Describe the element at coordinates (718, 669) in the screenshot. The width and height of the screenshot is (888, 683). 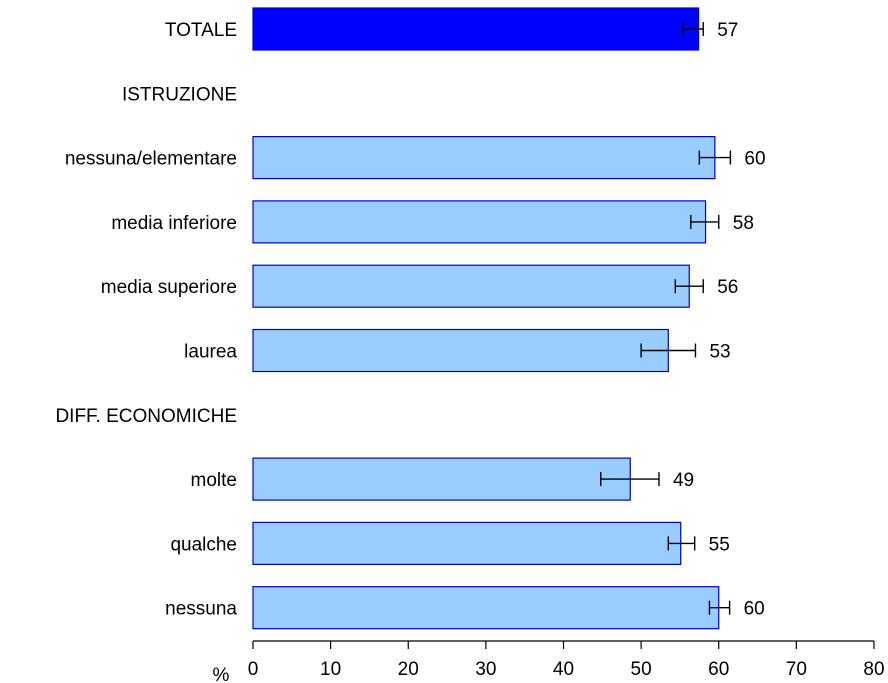
I see `x-tick-label: 60` at that location.